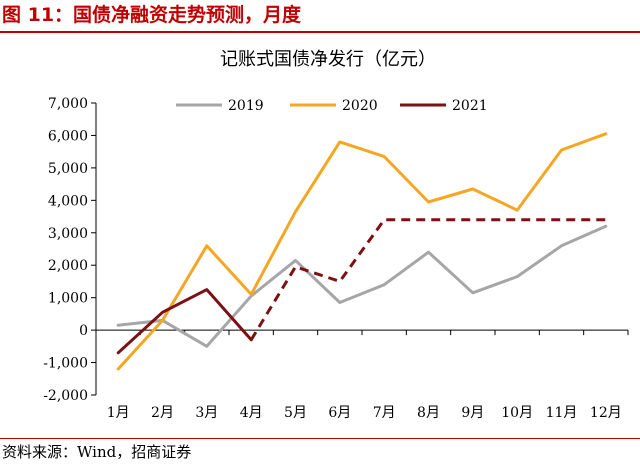 The height and width of the screenshot is (466, 640). What do you see at coordinates (339, 413) in the screenshot?
I see `x-tick-label: 6月` at bounding box center [339, 413].